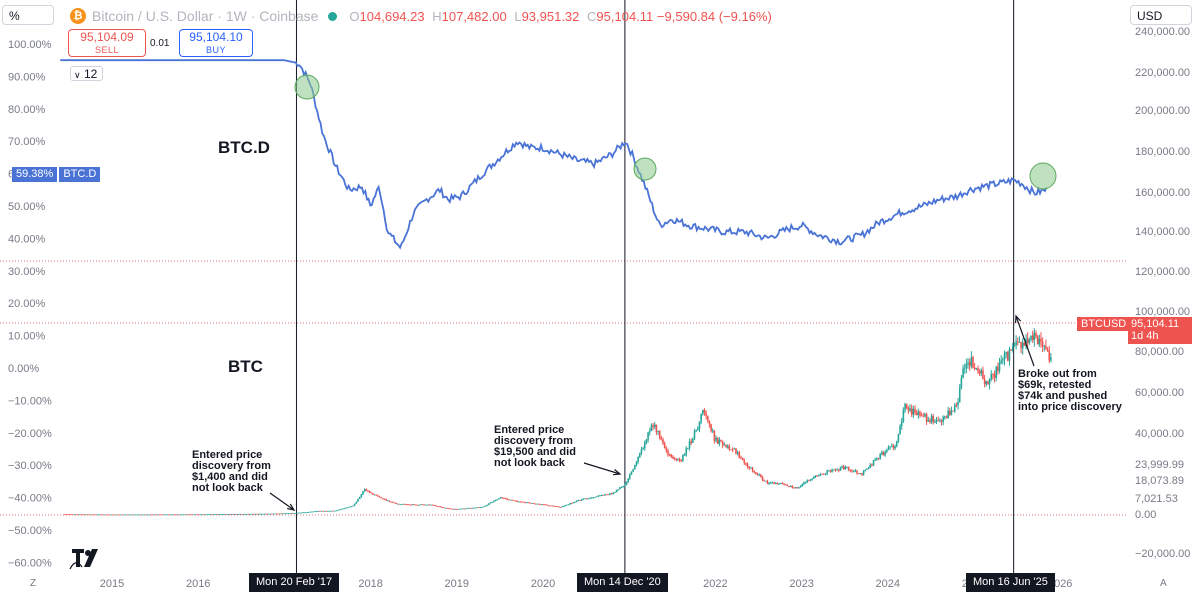  What do you see at coordinates (1161, 15) in the screenshot?
I see `currency-select: USD` at bounding box center [1161, 15].